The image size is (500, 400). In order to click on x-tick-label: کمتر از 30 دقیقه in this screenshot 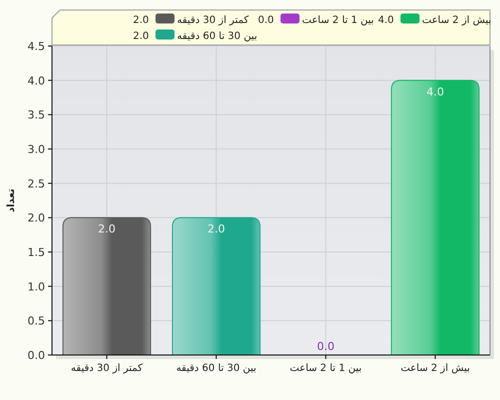, I will do `click(106, 368)`.